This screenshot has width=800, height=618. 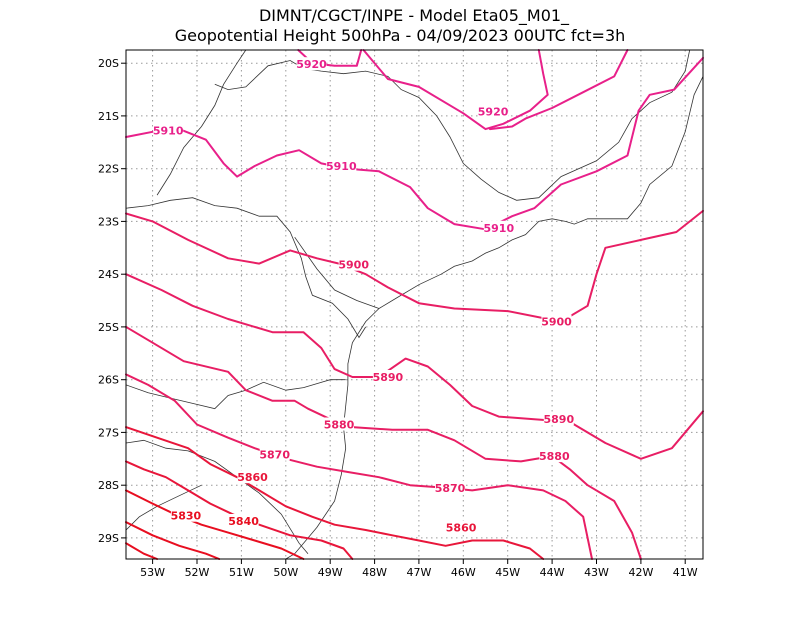 I want to click on lon-tick-label: 42W, so click(x=640, y=572).